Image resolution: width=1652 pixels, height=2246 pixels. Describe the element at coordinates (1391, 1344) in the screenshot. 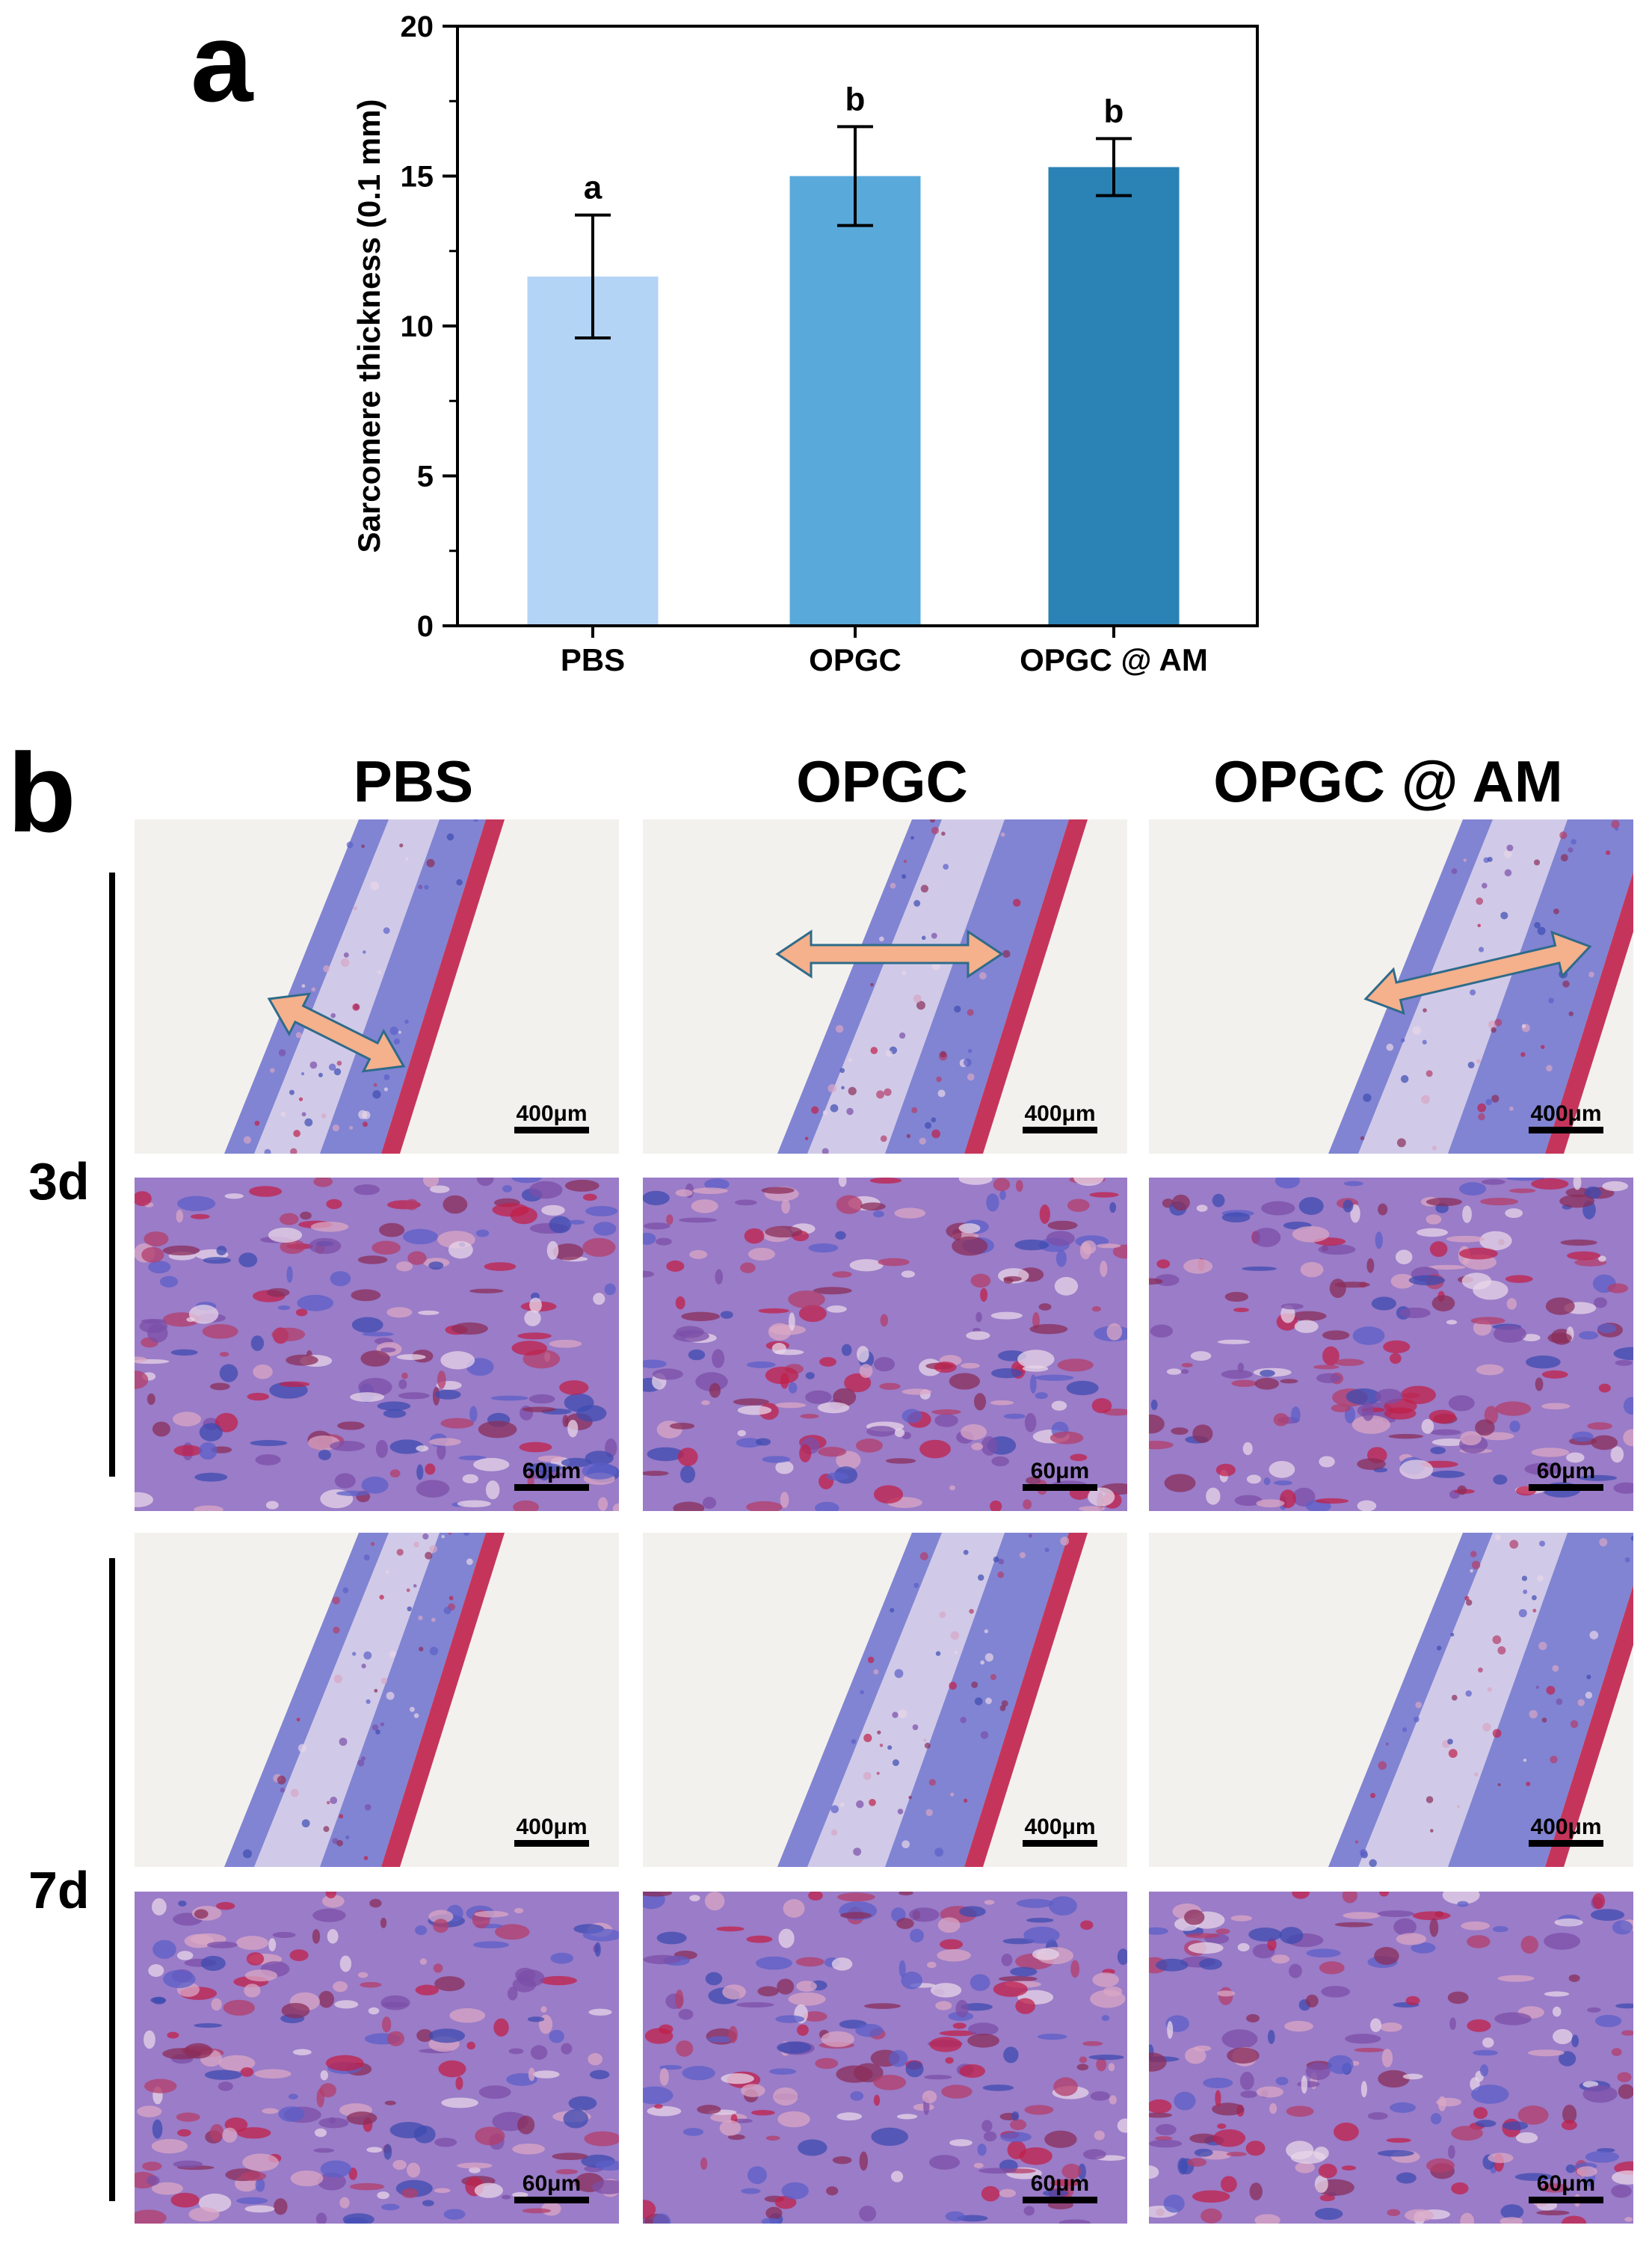

I see `histology-image-r1-c2: 60μm` at that location.